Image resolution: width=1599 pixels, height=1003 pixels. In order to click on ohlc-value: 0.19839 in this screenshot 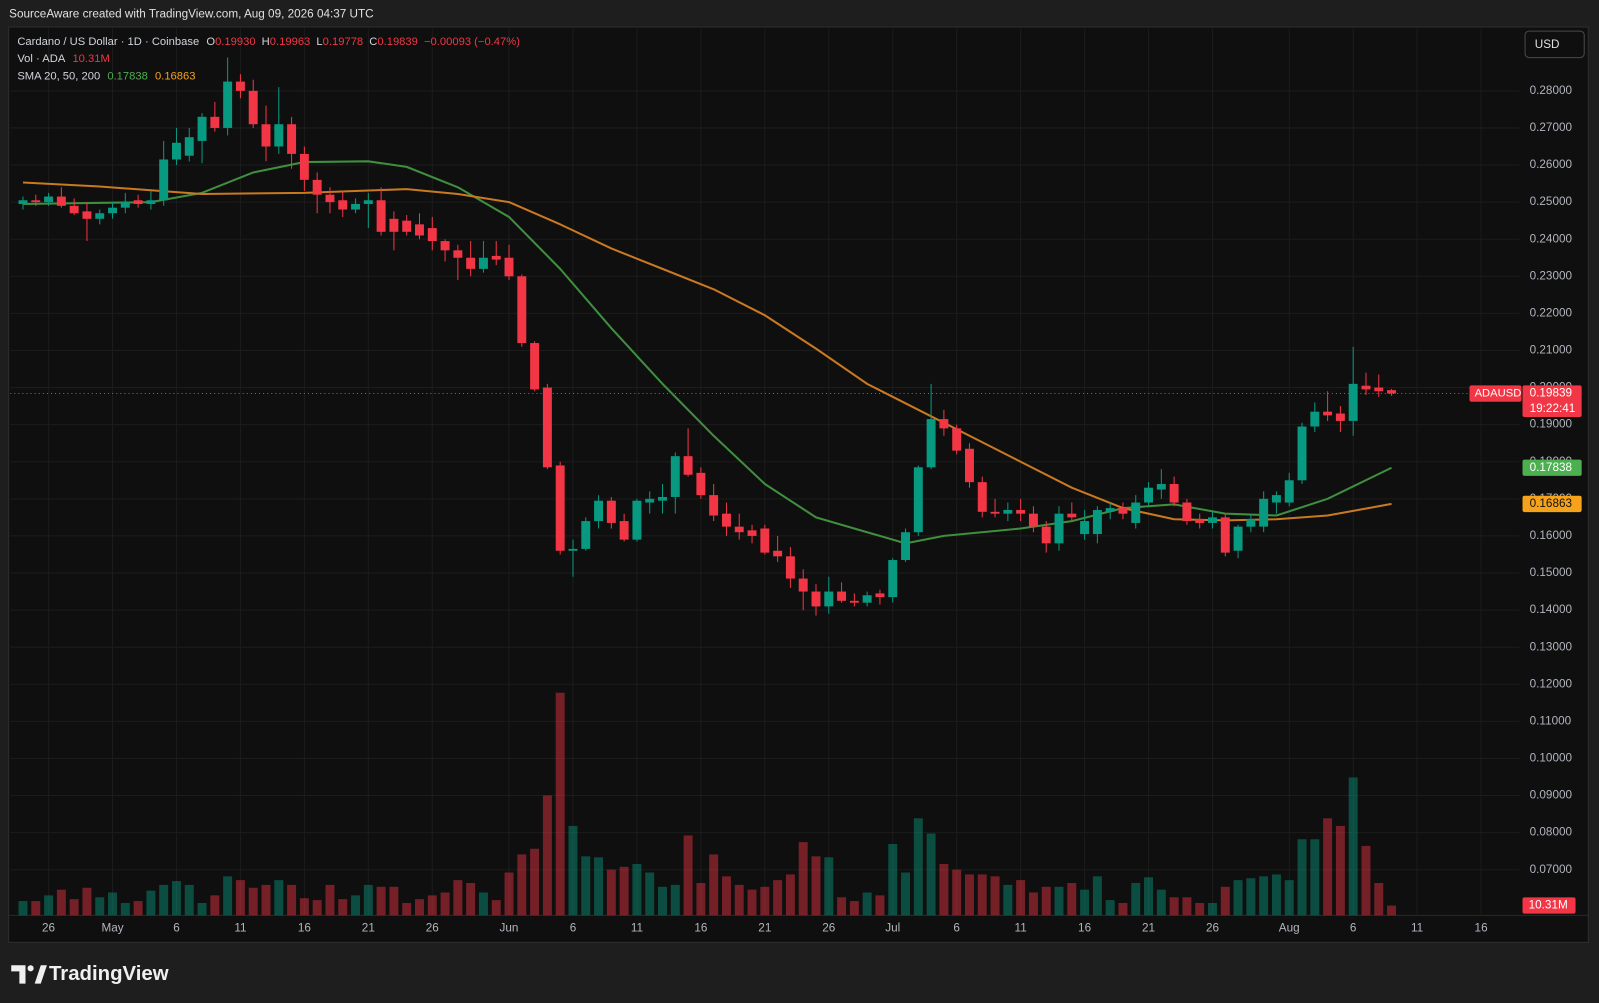, I will do `click(397, 42)`.